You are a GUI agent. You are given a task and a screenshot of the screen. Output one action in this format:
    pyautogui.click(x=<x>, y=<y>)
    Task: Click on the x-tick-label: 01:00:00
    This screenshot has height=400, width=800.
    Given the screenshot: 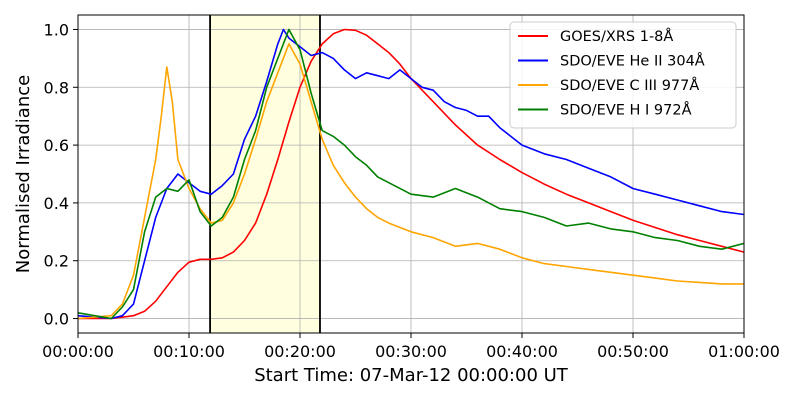 What is the action you would take?
    pyautogui.click(x=744, y=351)
    